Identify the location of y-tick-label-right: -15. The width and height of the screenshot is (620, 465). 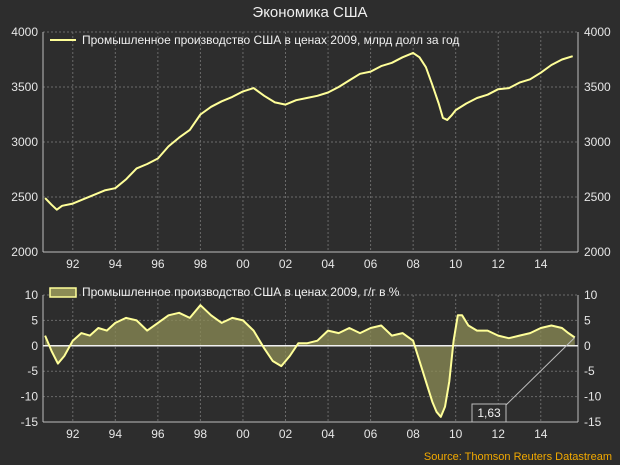
(593, 422).